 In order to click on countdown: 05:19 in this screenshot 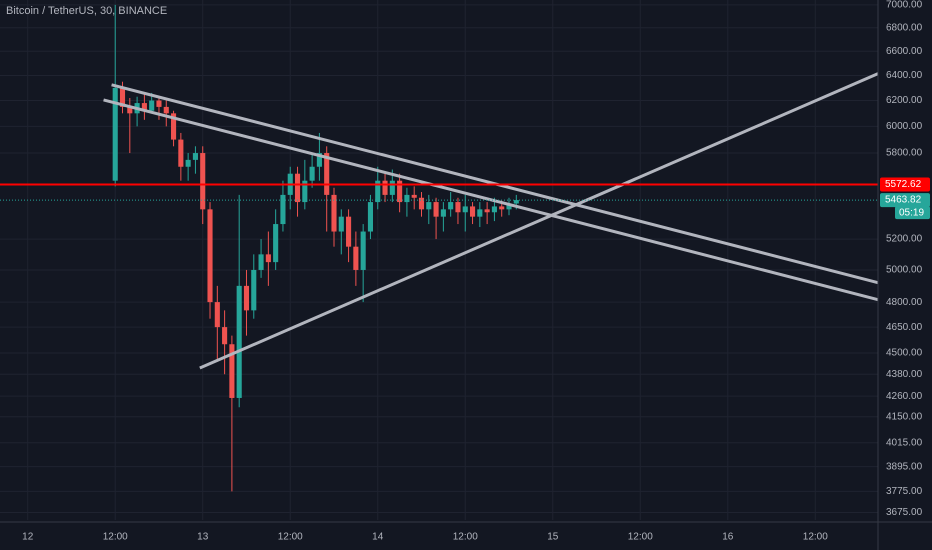, I will do `click(911, 213)`.